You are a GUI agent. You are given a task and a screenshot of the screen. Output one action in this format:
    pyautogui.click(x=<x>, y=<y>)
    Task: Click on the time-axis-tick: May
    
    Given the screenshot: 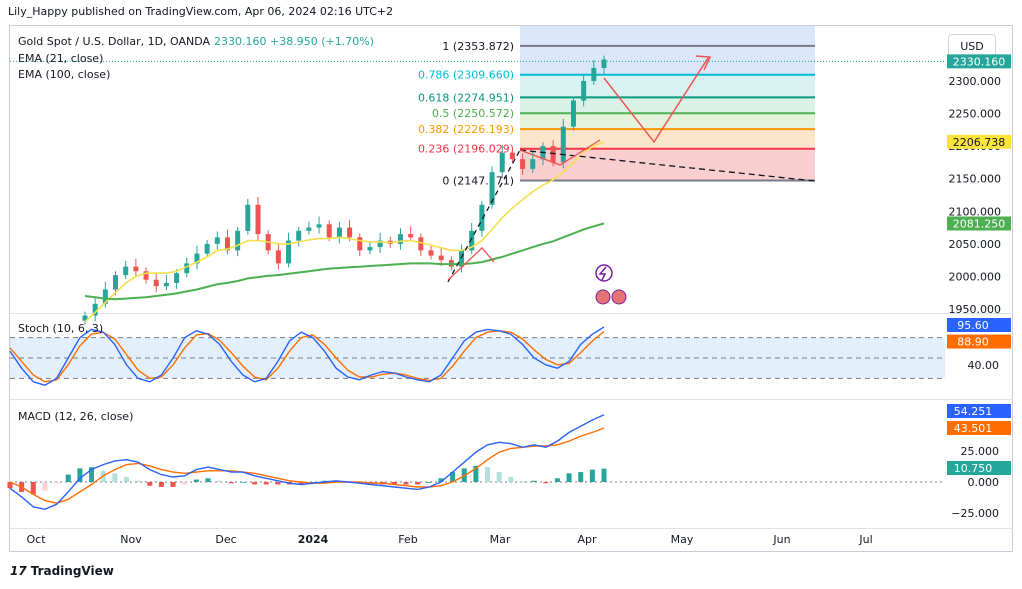 What is the action you would take?
    pyautogui.click(x=682, y=539)
    